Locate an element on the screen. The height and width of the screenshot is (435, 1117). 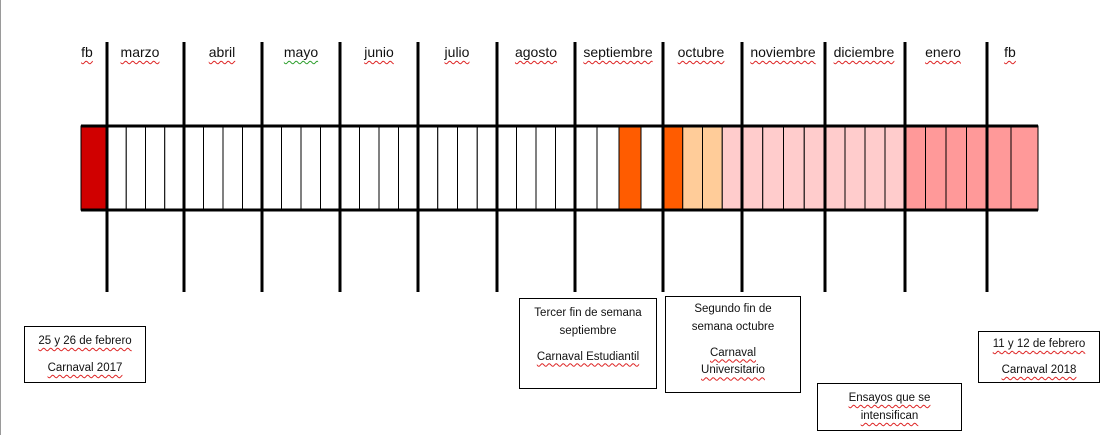
month-label: junio is located at coordinates (379, 52).